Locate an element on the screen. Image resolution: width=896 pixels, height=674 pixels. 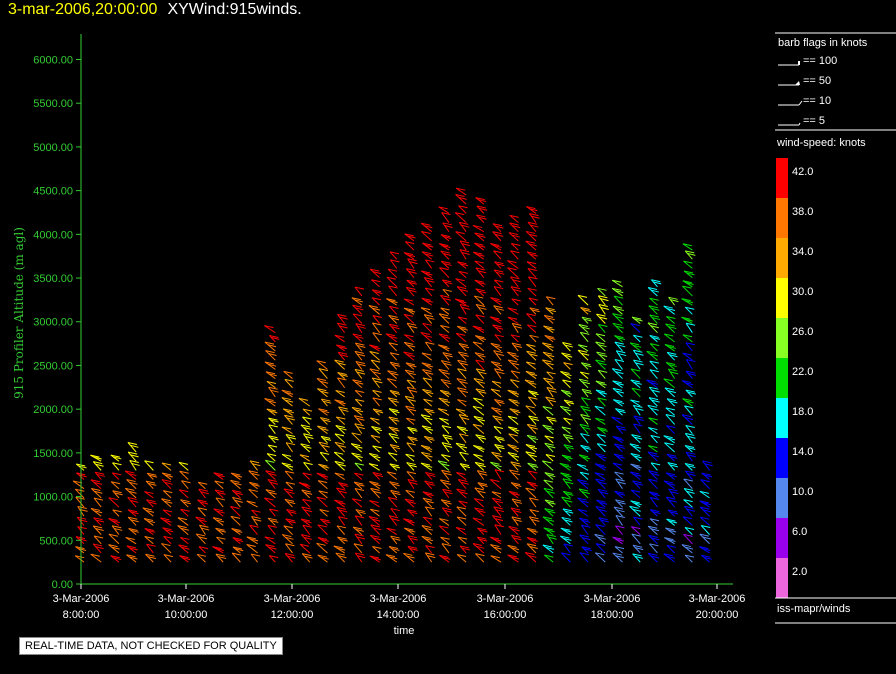
colorbar-title: wind-speed: knots is located at coordinates (821, 143).